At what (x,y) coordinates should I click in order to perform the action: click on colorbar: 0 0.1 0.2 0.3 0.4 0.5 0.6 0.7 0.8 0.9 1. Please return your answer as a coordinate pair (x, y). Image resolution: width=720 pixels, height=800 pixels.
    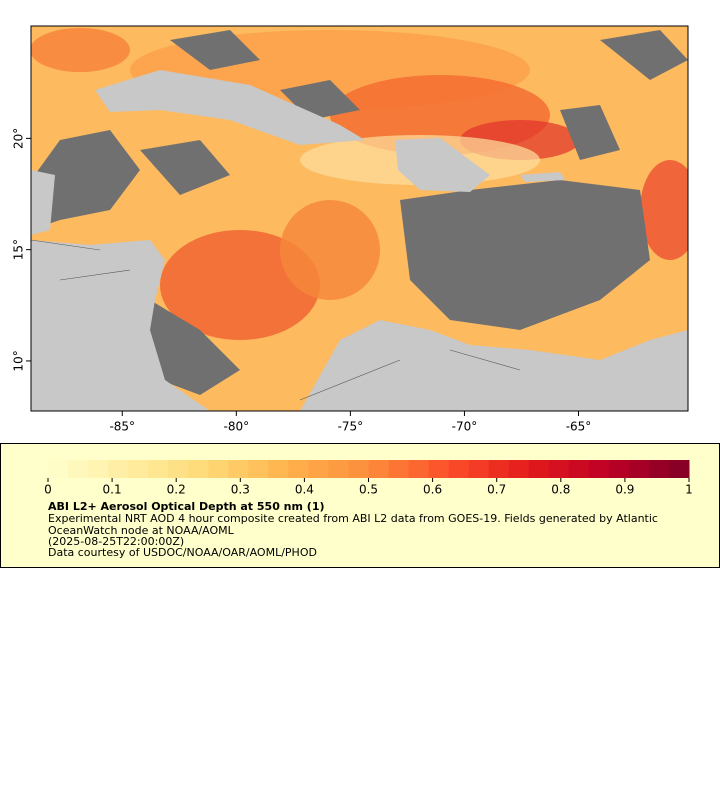
    Looking at the image, I should click on (368, 478).